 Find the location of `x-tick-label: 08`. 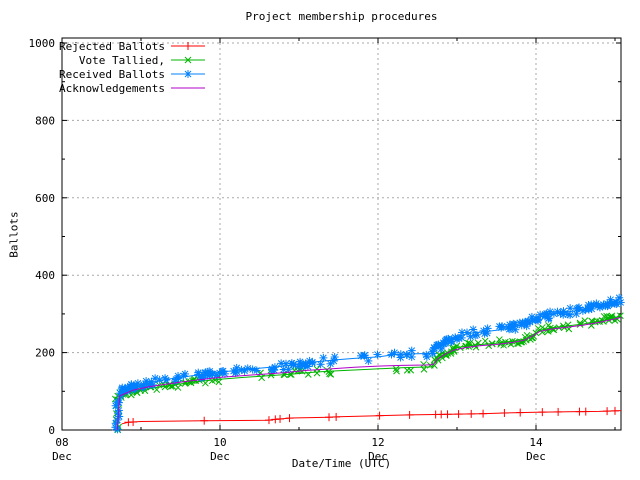

x-tick-label: 08 is located at coordinates (61, 442).